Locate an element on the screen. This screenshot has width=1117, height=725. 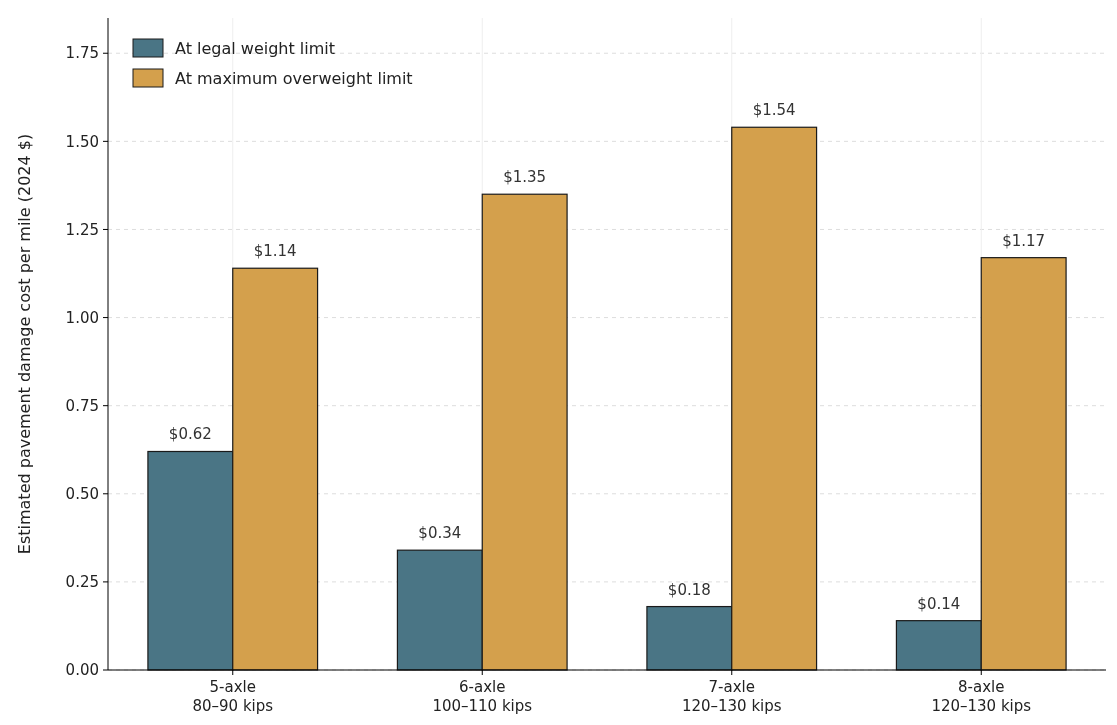
text: 0.25 is located at coordinates (82, 582).